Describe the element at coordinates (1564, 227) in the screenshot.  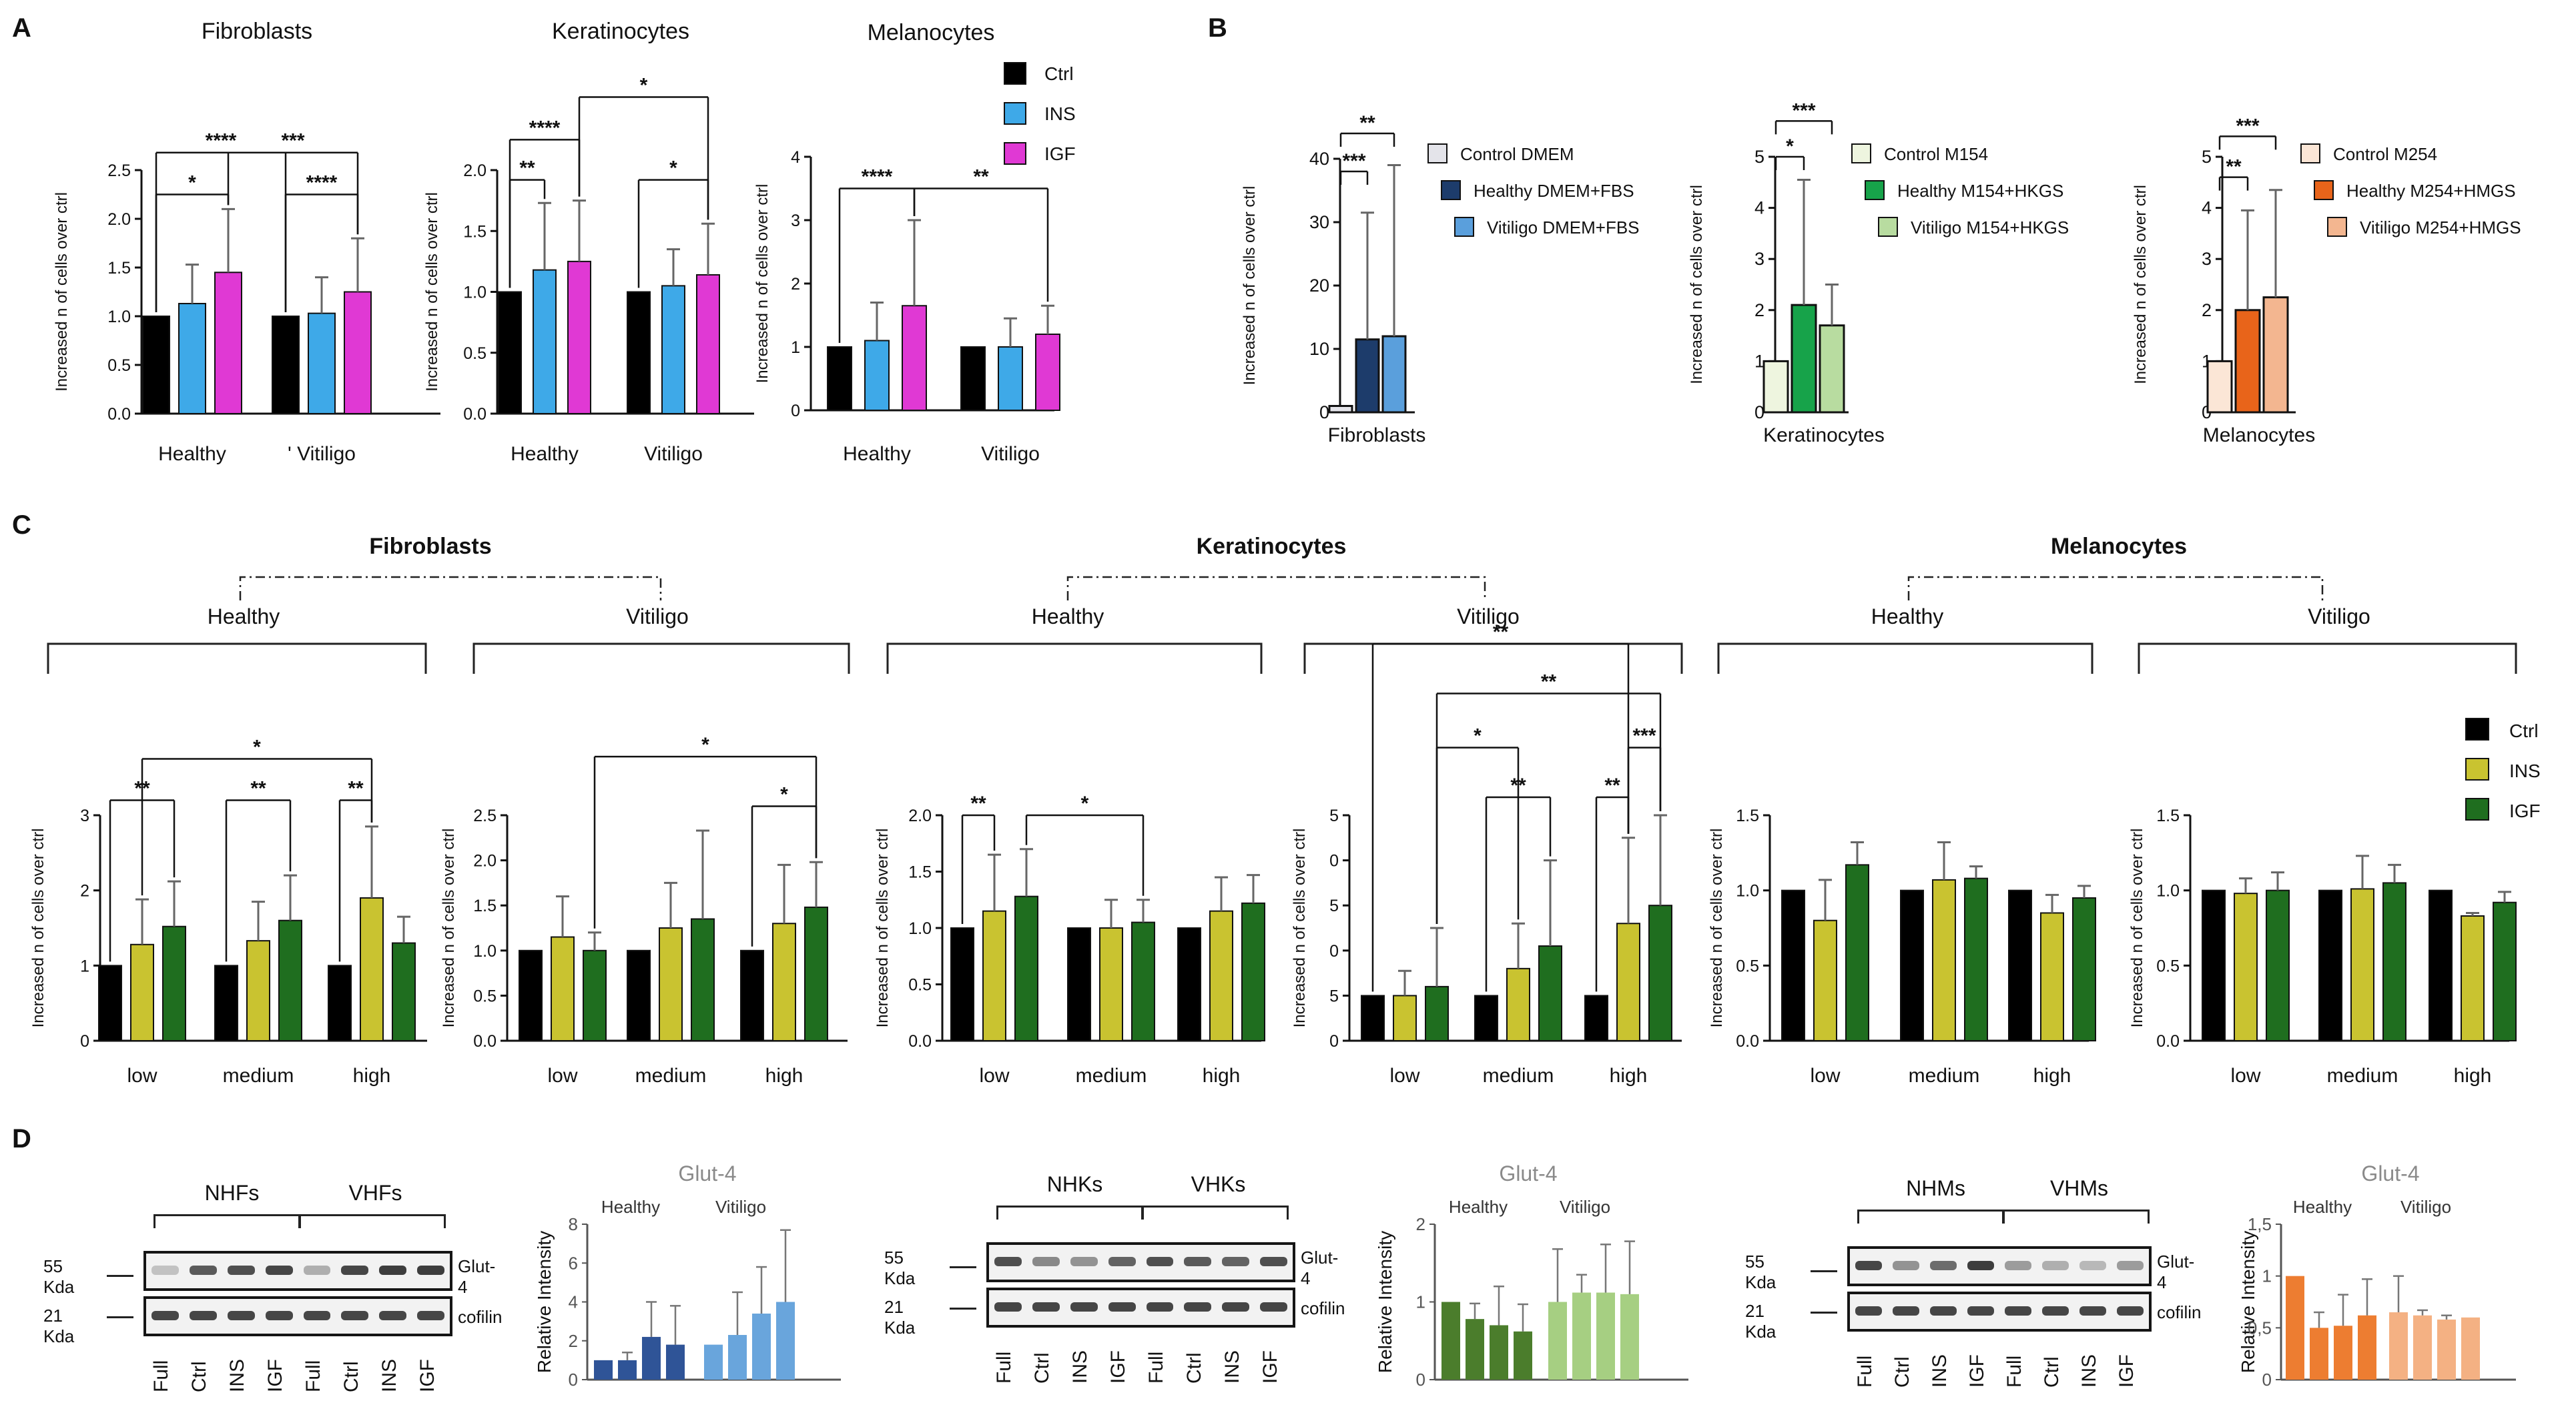
I see `legend-label: Vitiligo DMEM+FBS` at that location.